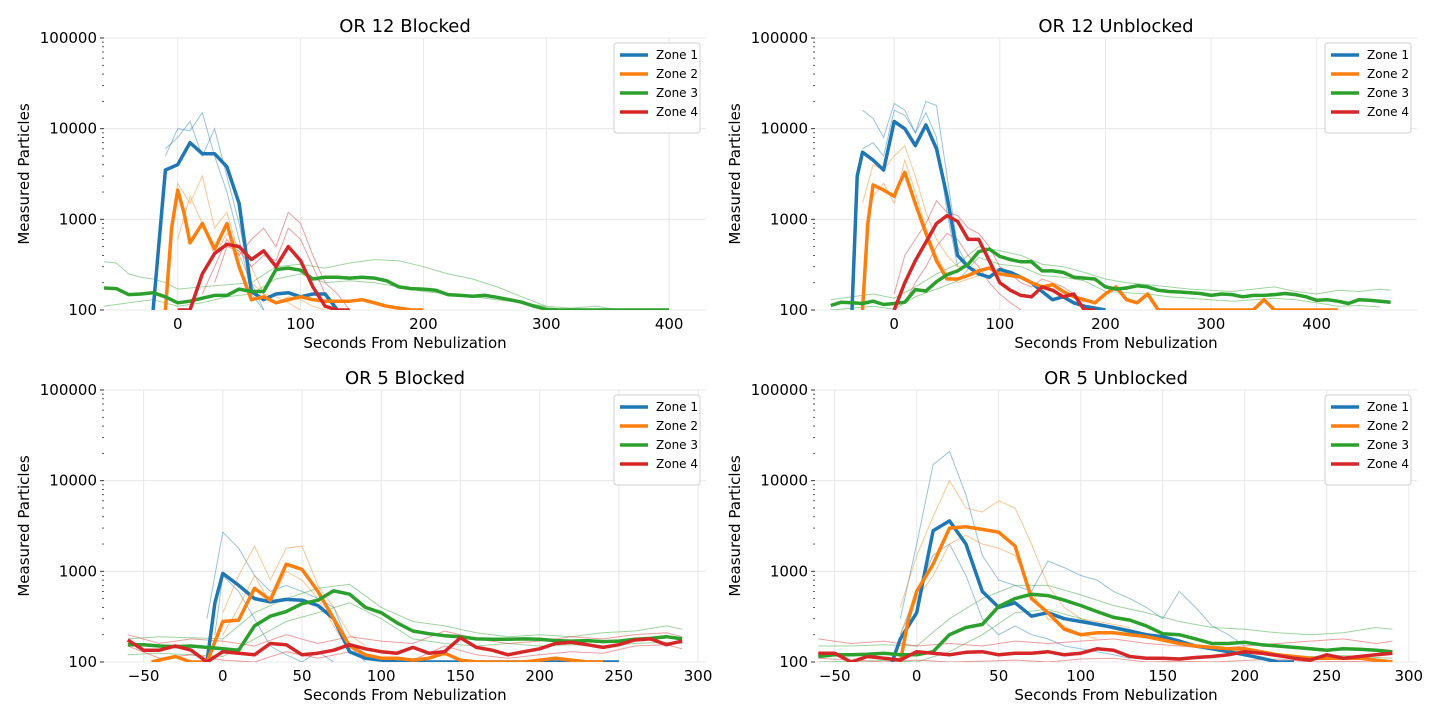 The width and height of the screenshot is (1440, 720). What do you see at coordinates (405, 378) in the screenshot?
I see `chart-title: OR 5 Blocked` at bounding box center [405, 378].